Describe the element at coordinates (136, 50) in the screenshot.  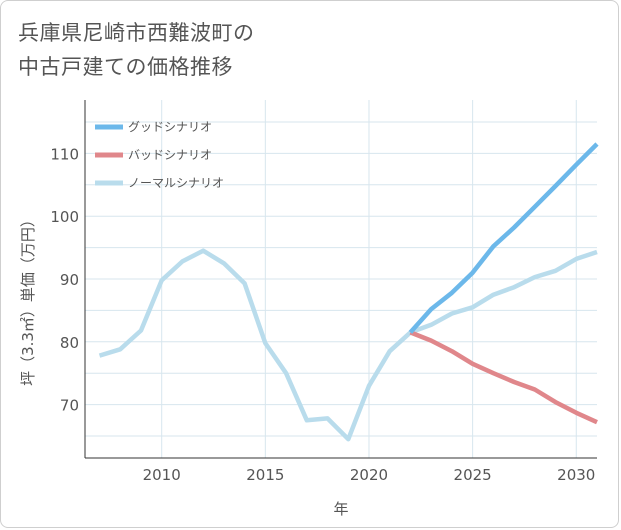
I see `chart-title: 兵庫県尼崎市西難波町の 中古戸建ての価格推移` at that location.